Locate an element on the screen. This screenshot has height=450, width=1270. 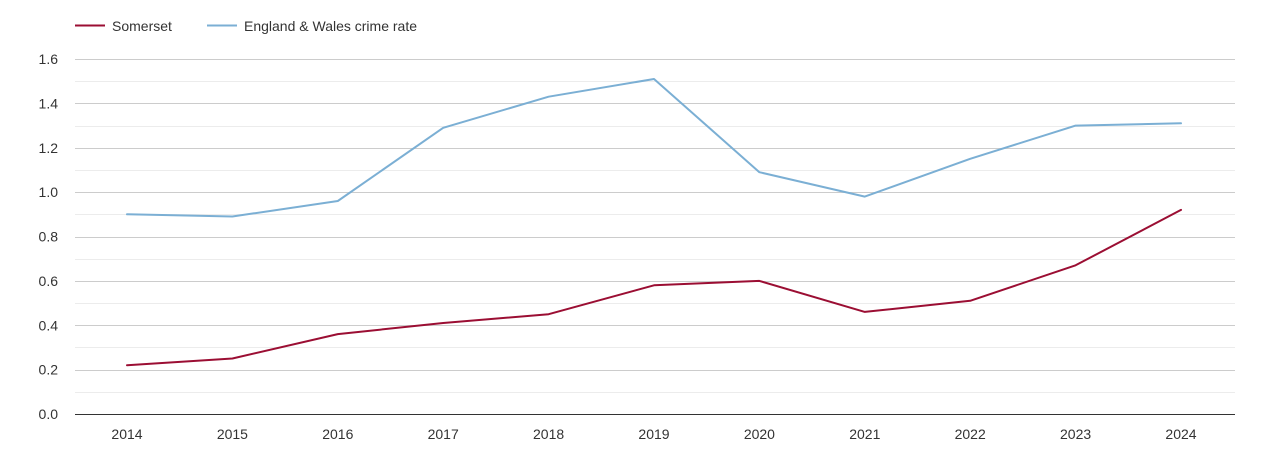
y-tick-label: 0.4 is located at coordinates (49, 325).